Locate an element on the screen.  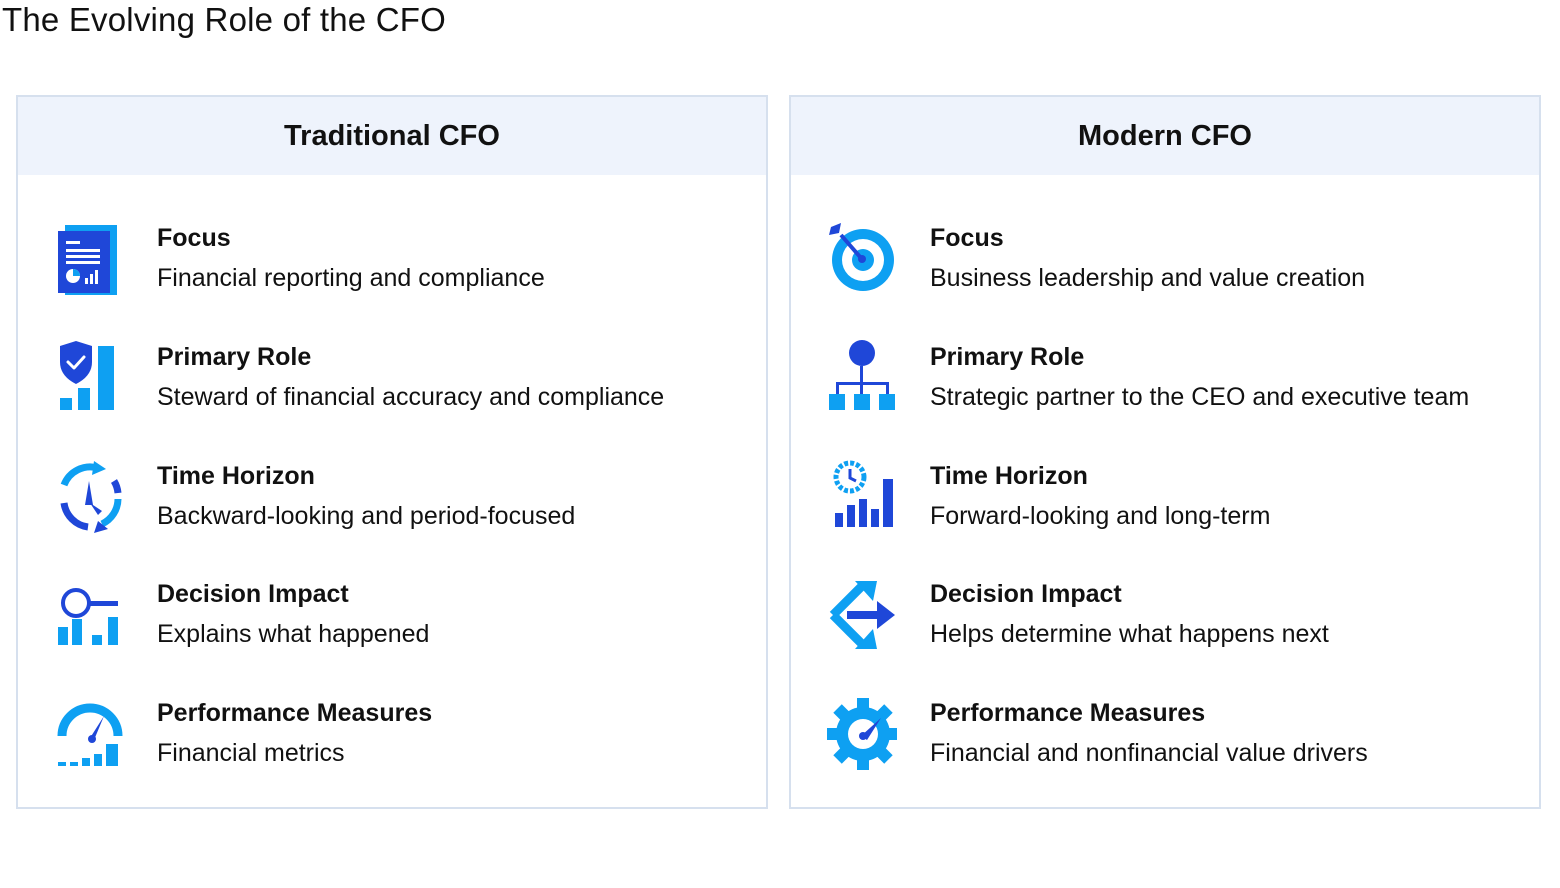
item-value: Explains what happened is located at coordinates (293, 634).